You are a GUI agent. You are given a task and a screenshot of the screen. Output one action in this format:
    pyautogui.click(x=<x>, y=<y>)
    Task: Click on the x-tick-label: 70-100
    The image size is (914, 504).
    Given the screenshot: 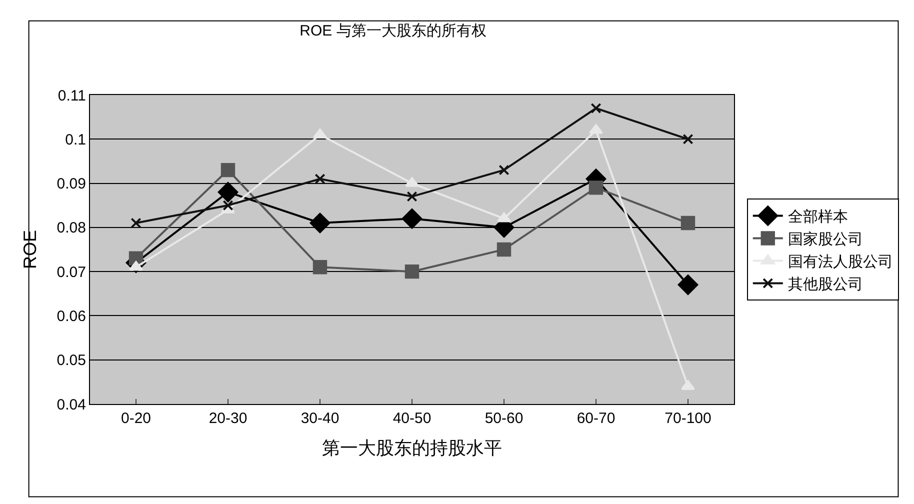 What is the action you would take?
    pyautogui.click(x=688, y=418)
    